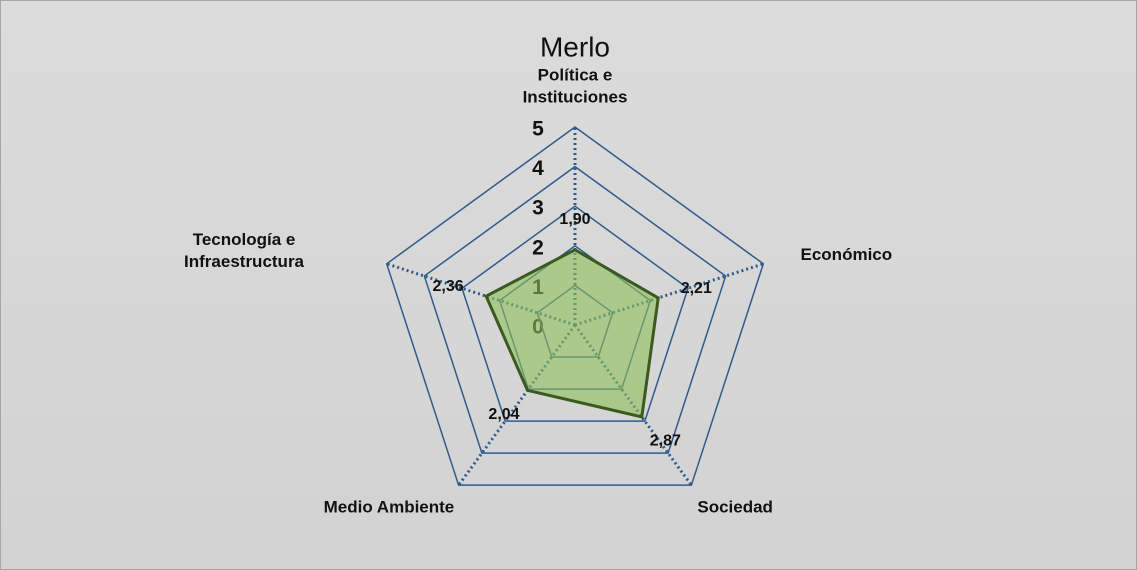  Describe the element at coordinates (448, 286) in the screenshot. I see `value-label: 2,36` at that location.